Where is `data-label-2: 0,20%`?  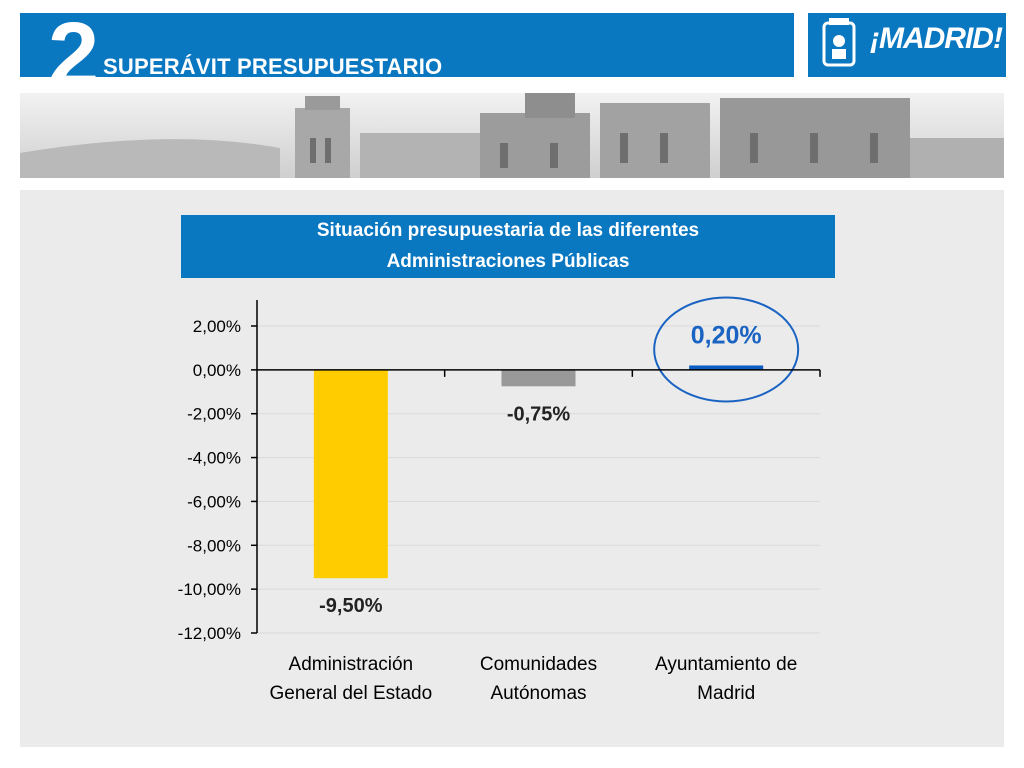
data-label-2: 0,20% is located at coordinates (726, 335).